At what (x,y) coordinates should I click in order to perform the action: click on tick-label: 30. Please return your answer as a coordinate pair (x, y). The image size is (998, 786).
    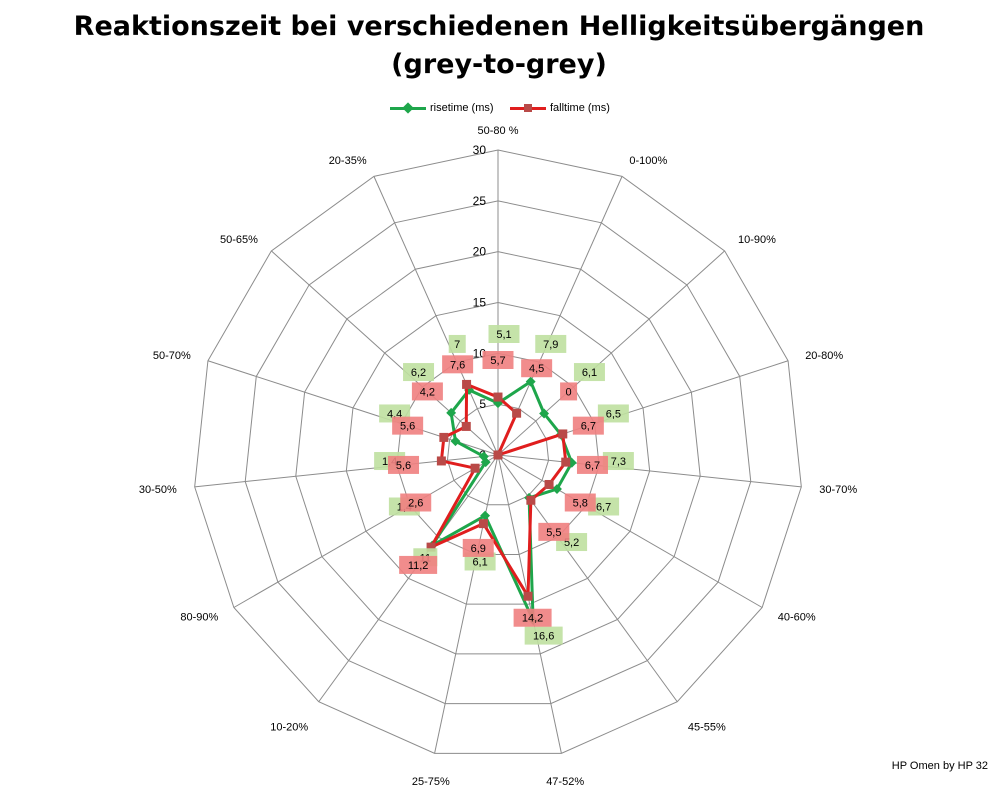
    Looking at the image, I should click on (480, 150).